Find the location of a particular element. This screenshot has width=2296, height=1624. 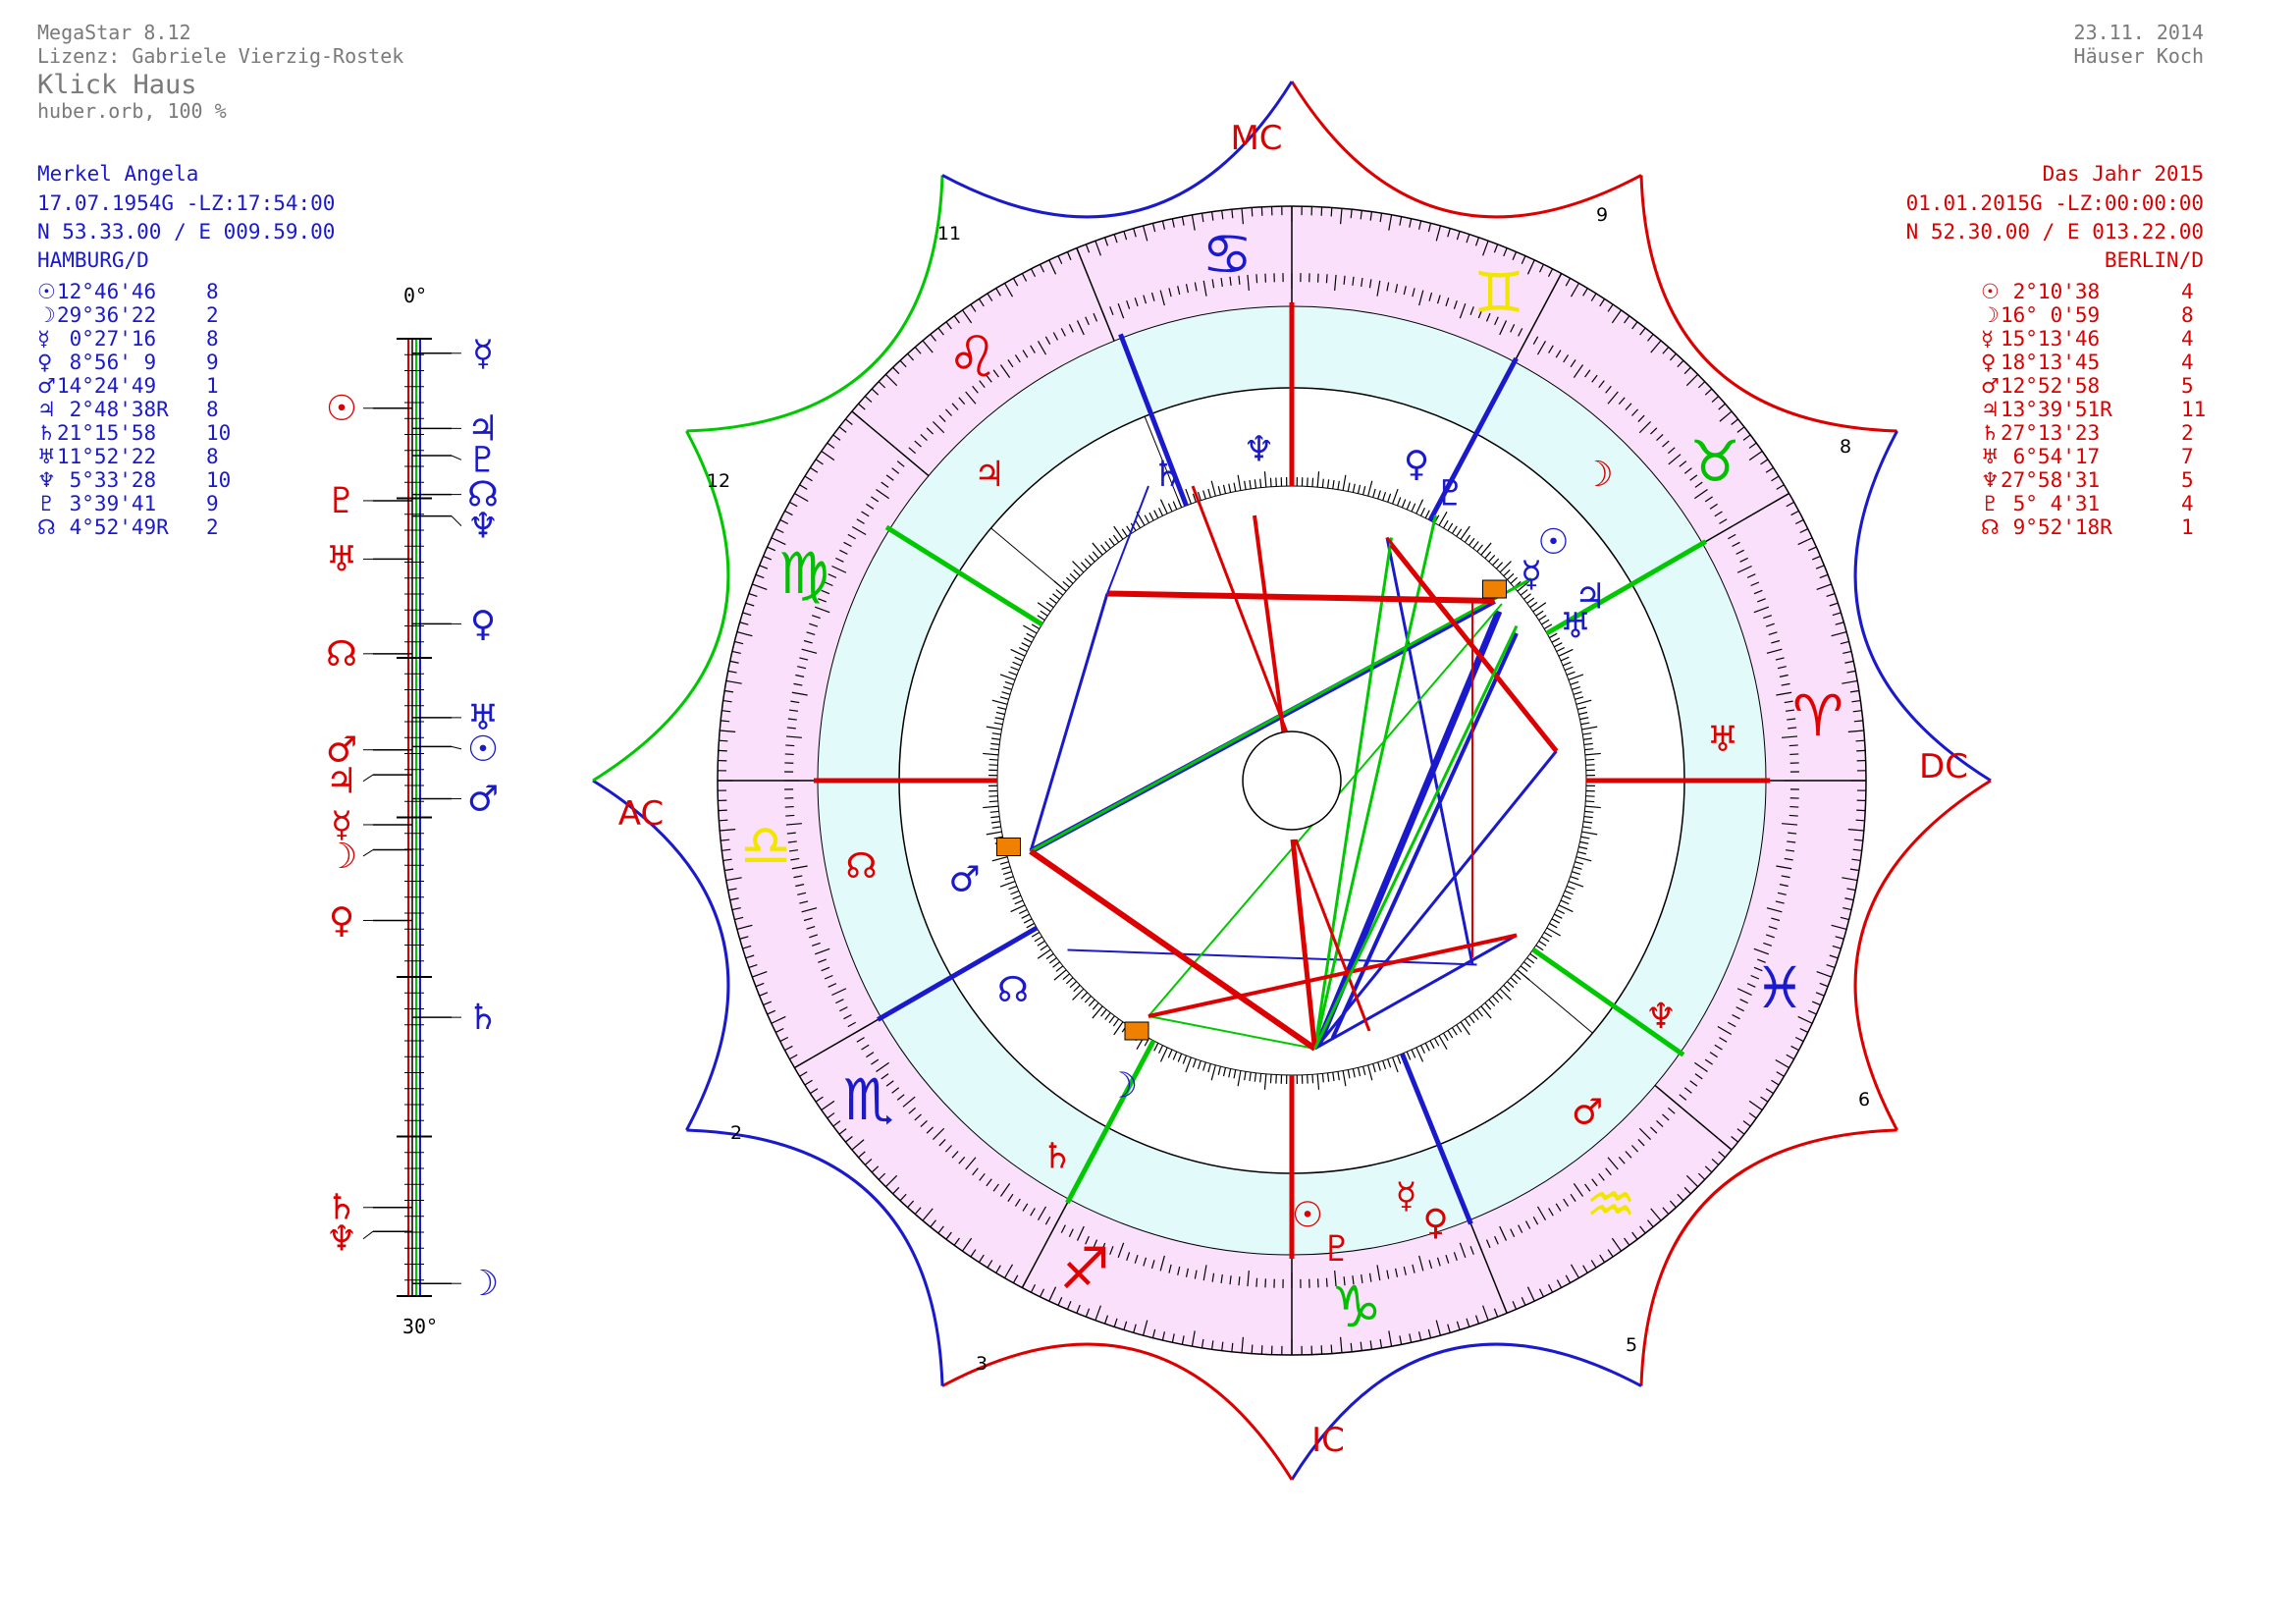

dial-glyph: ♀ is located at coordinates (341, 920).